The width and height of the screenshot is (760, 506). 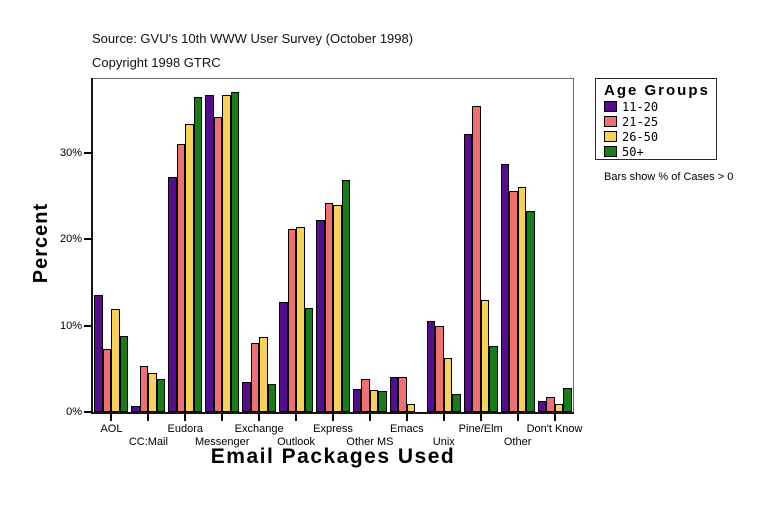 I want to click on x-tick-label: CC:Mail, so click(x=148, y=442).